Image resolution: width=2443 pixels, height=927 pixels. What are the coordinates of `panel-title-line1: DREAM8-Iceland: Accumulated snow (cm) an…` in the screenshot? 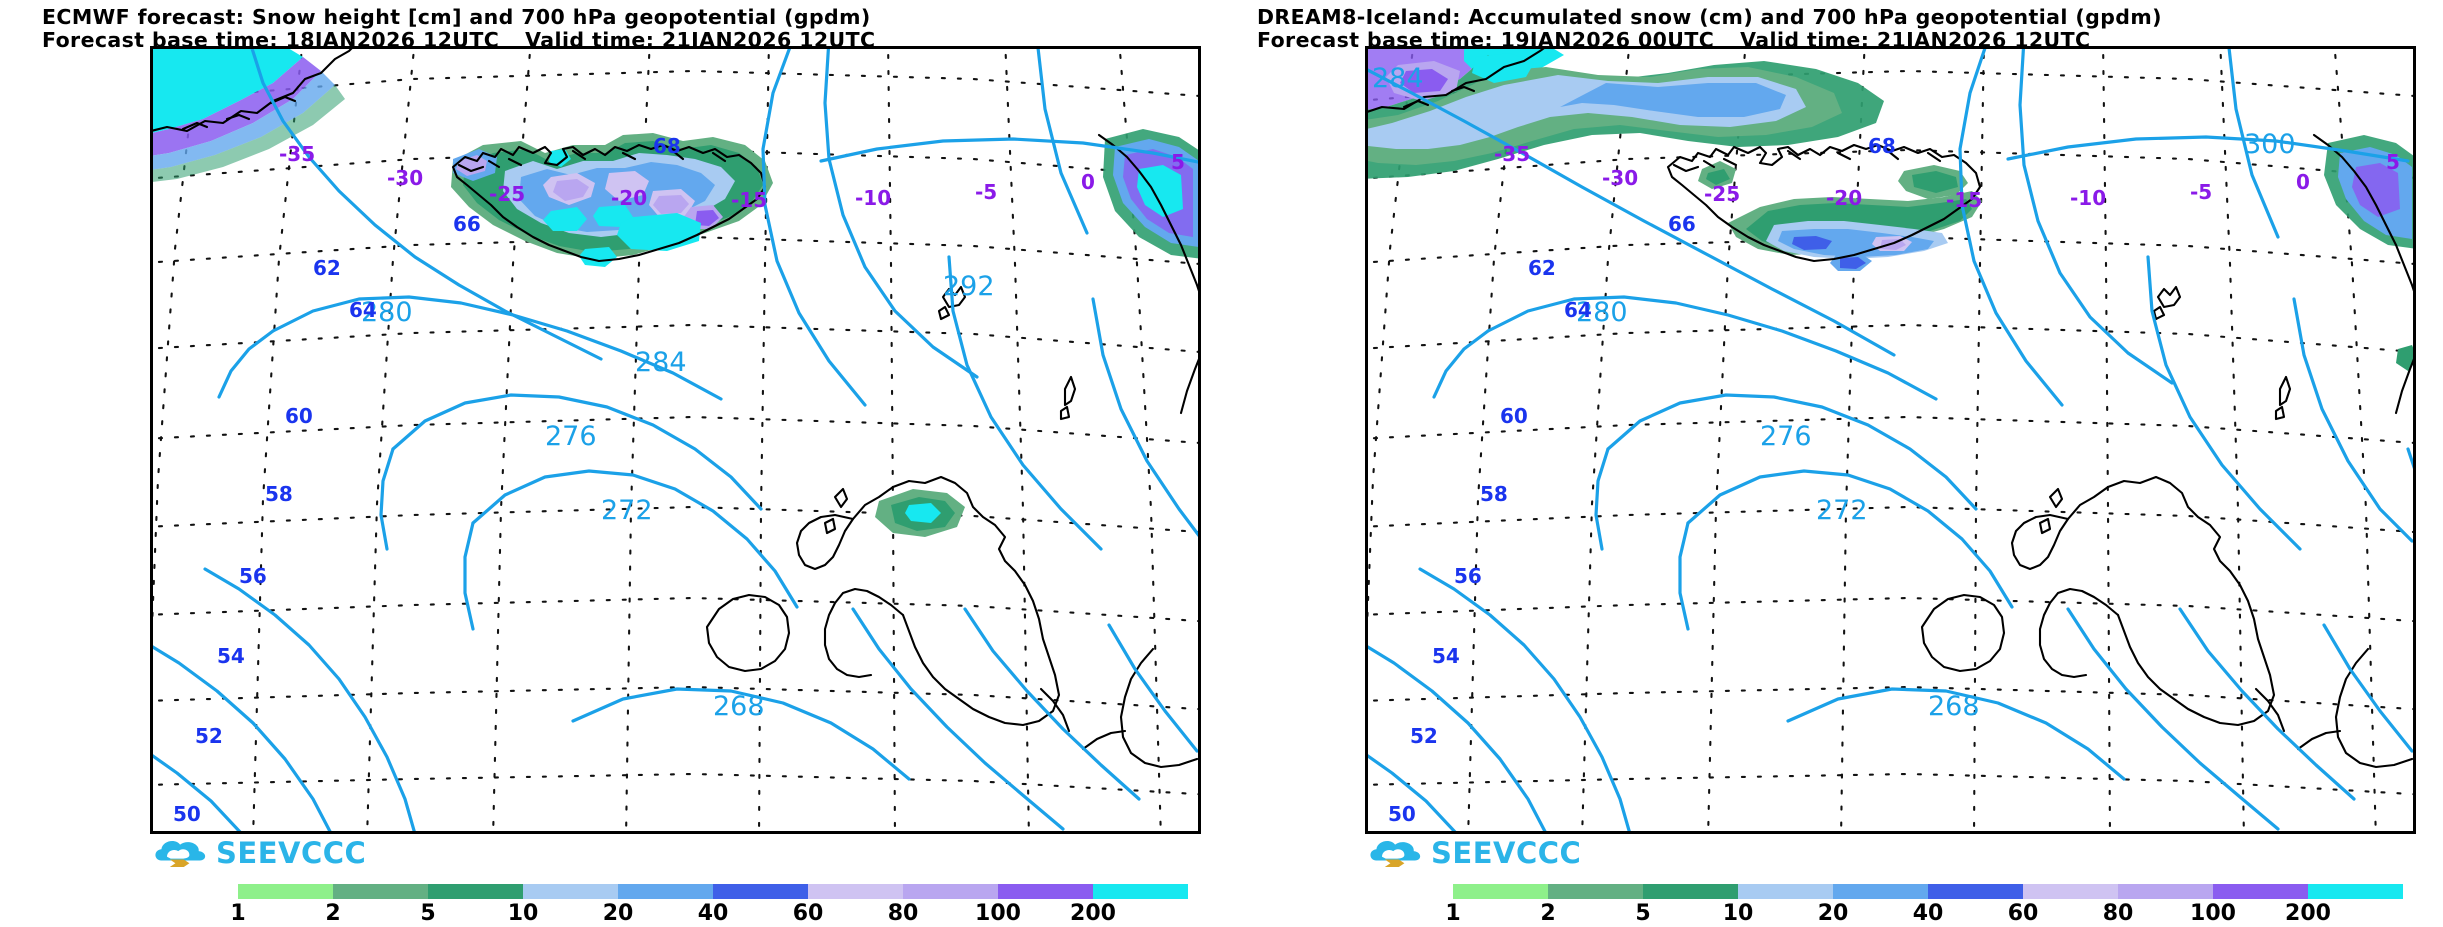 It's located at (1709, 17).